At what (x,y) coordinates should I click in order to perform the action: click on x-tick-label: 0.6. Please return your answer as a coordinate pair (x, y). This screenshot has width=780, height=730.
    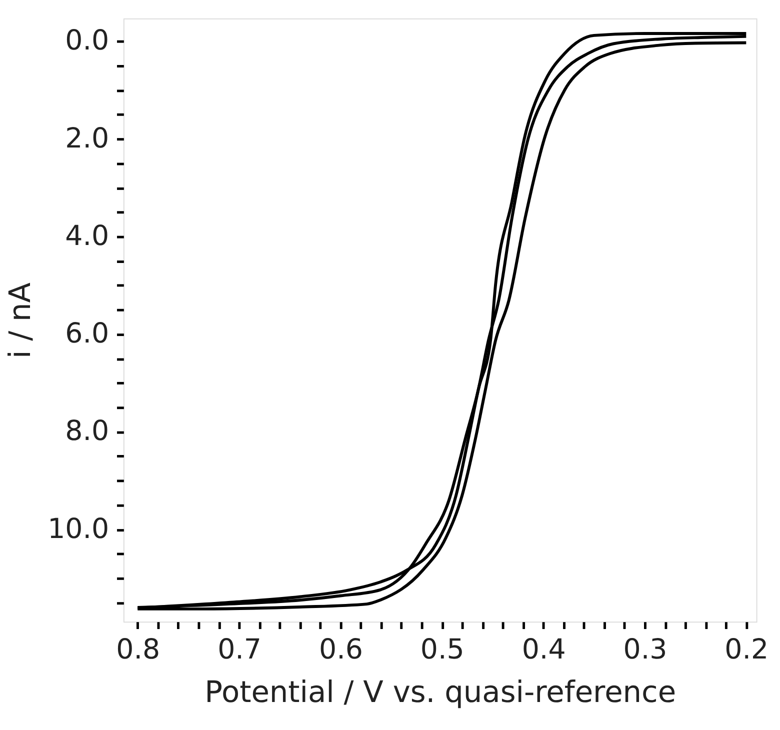
    Looking at the image, I should click on (340, 649).